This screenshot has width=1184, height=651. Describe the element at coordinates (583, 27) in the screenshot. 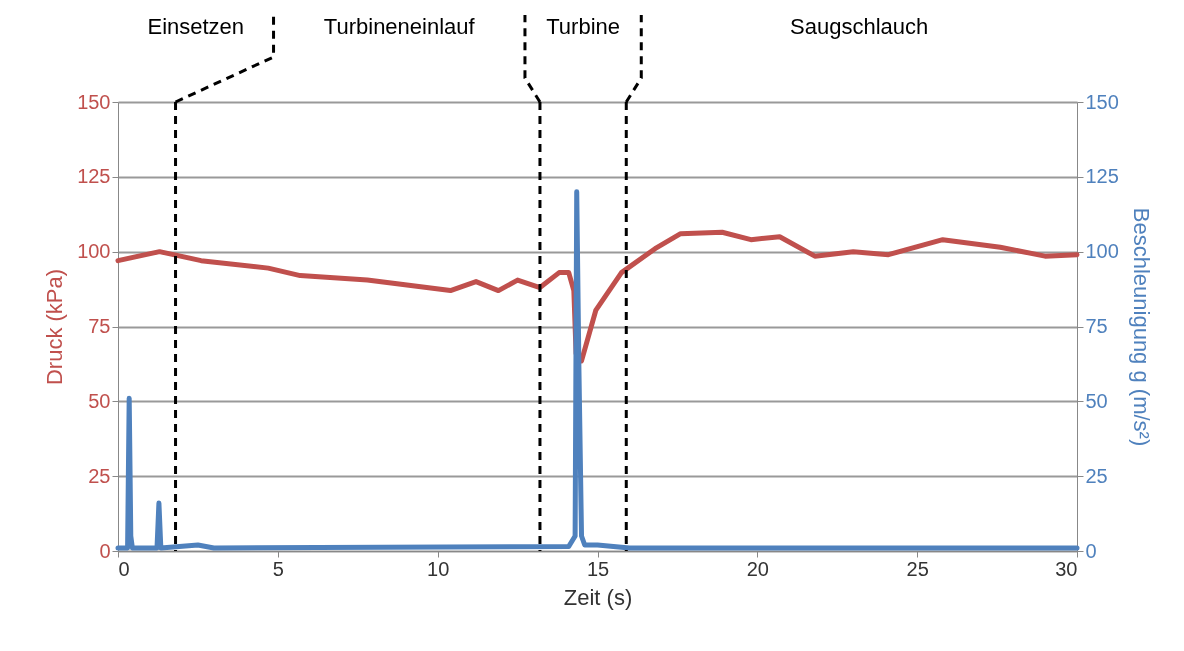

I see `text: Turbine` at that location.